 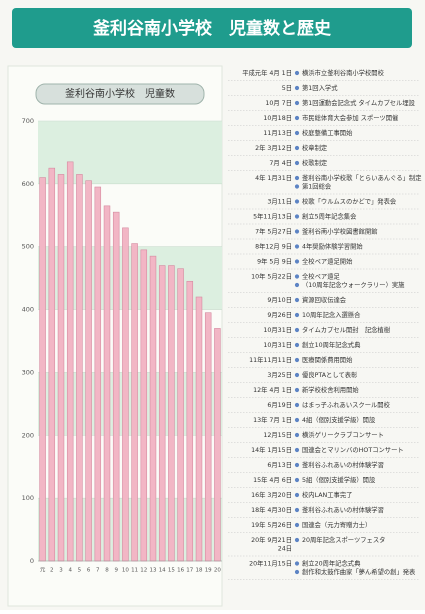 I want to click on x-tick-label: 10, so click(x=125, y=571).